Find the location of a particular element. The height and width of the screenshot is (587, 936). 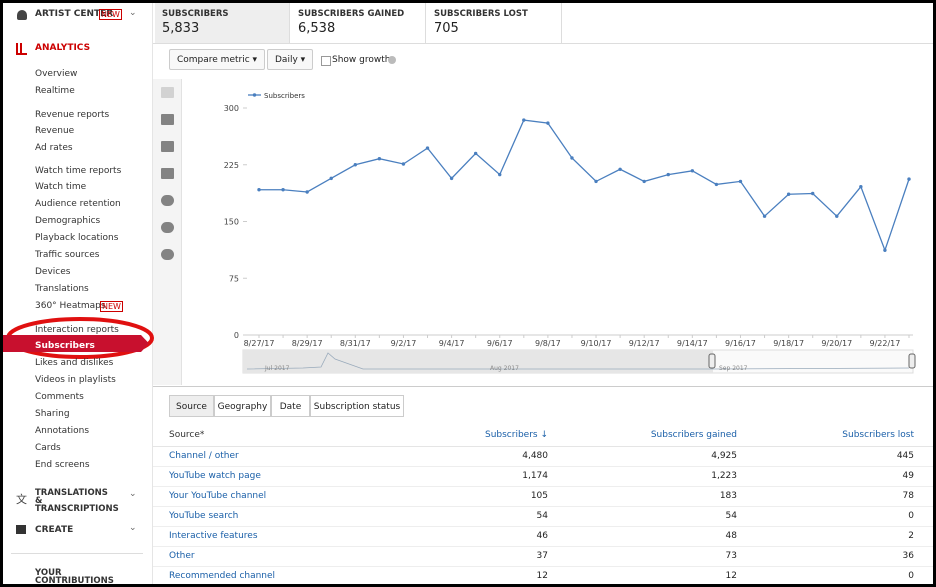

nav-item: Likes and dislikes is located at coordinates (74, 363).